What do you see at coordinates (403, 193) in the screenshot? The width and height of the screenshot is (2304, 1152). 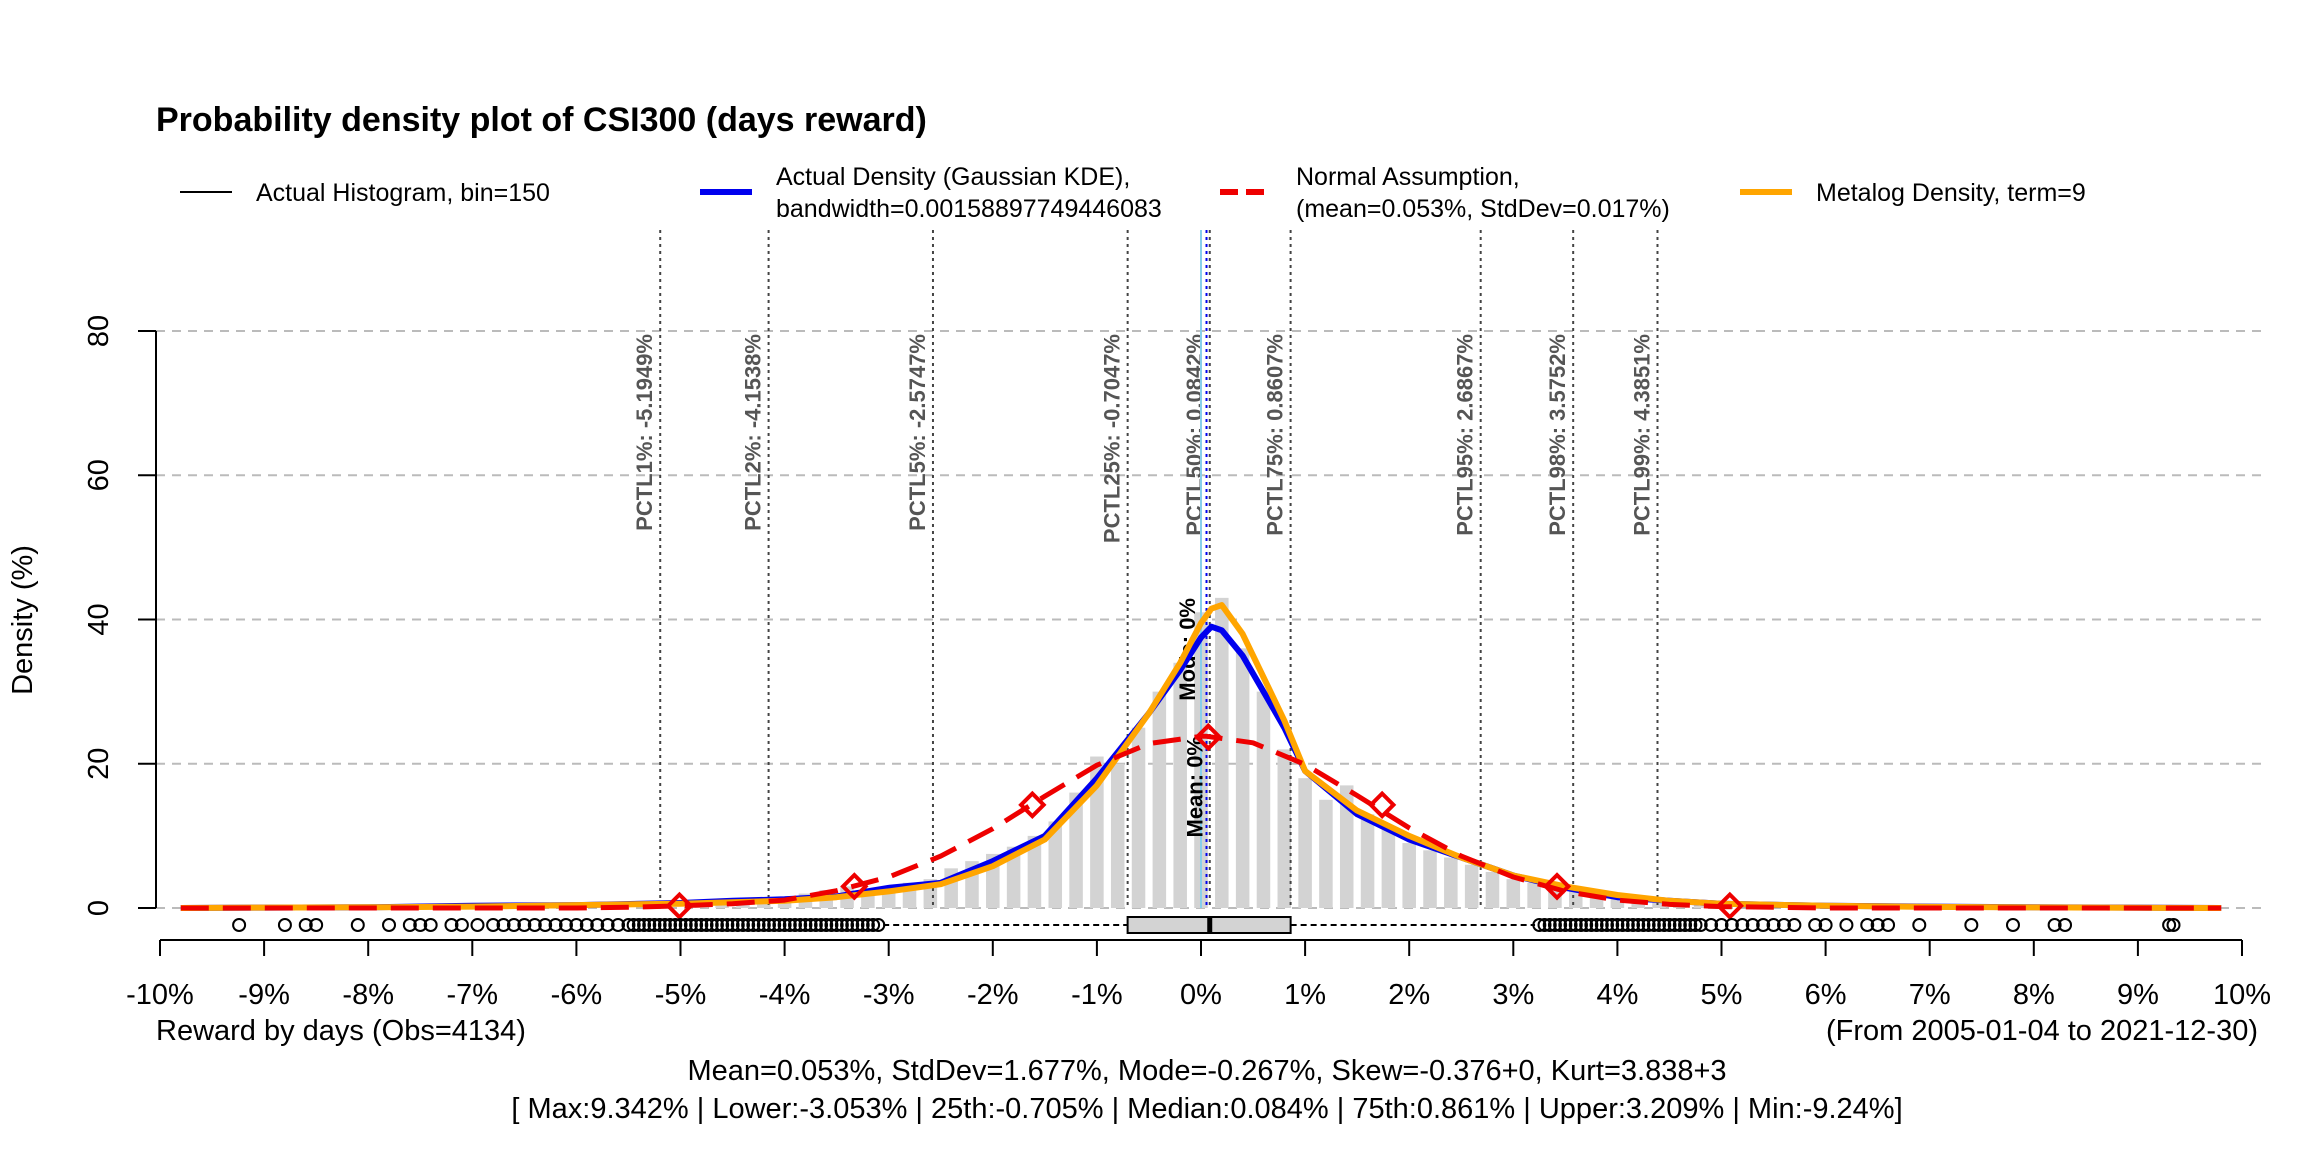 I see `legend-label: Actual Histogram, bin=150` at bounding box center [403, 193].